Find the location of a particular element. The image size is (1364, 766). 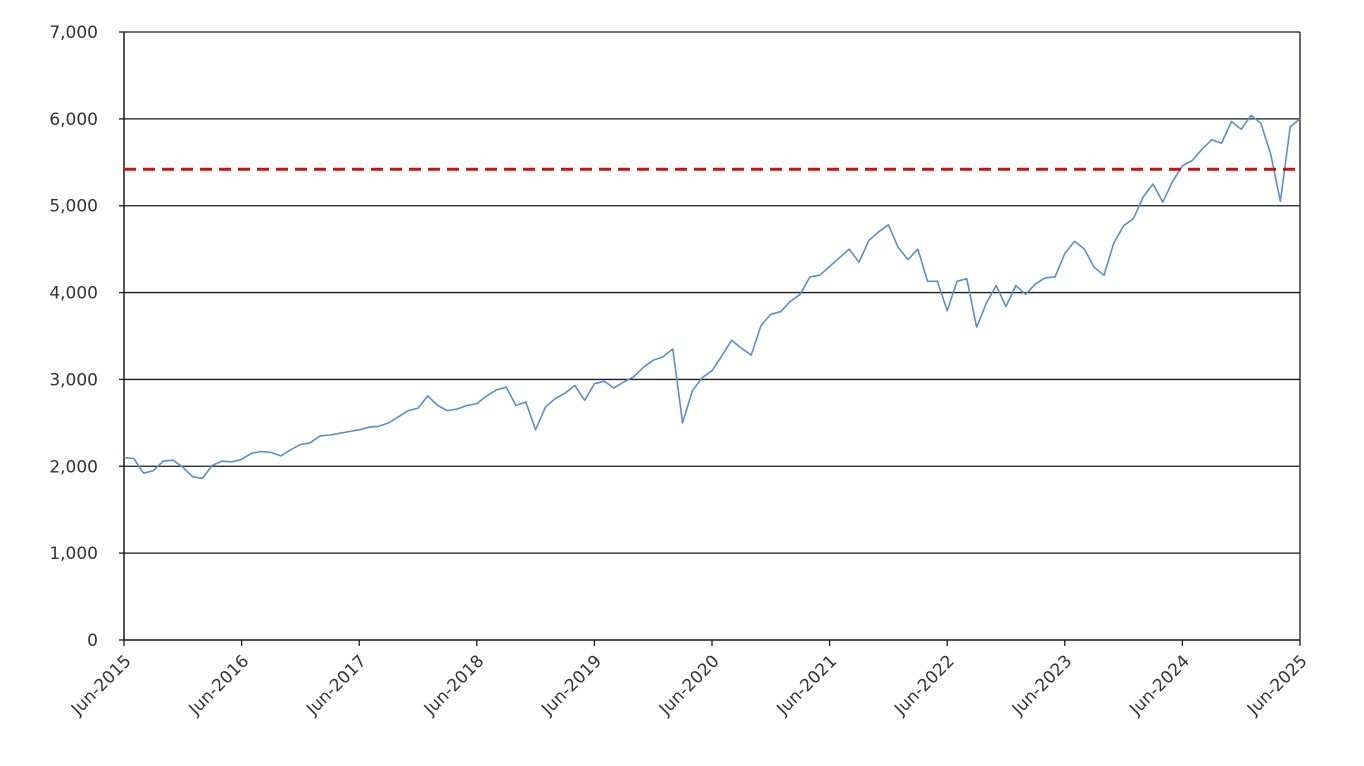

x-tick-label: Jun-2018 is located at coordinates (454, 685).